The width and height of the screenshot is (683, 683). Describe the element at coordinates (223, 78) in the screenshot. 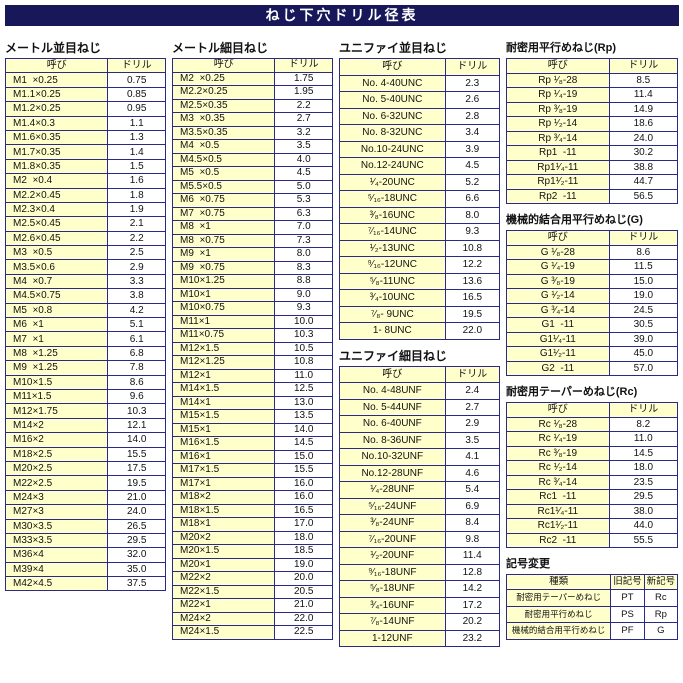

I see `designation-cell: M2 ×0.25` at that location.